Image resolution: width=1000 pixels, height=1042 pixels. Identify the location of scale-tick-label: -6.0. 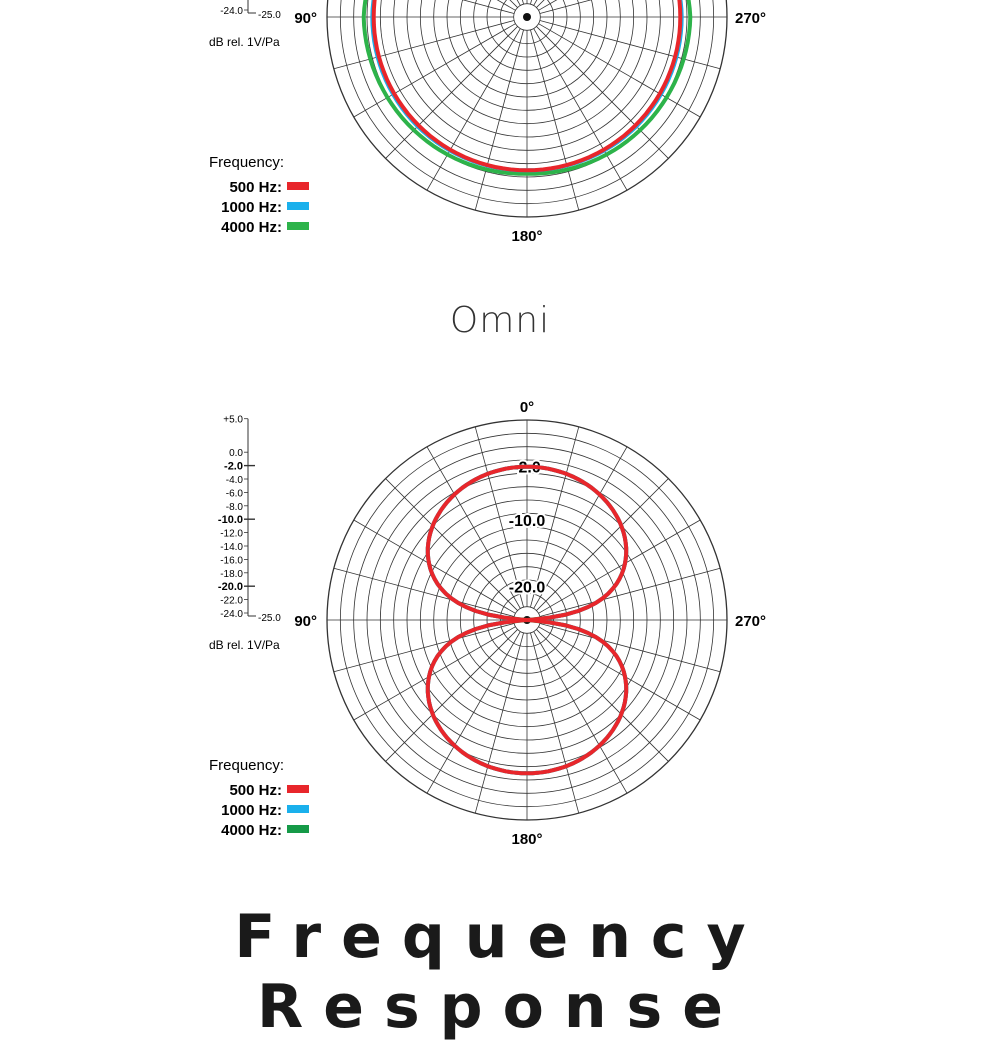
(235, 493).